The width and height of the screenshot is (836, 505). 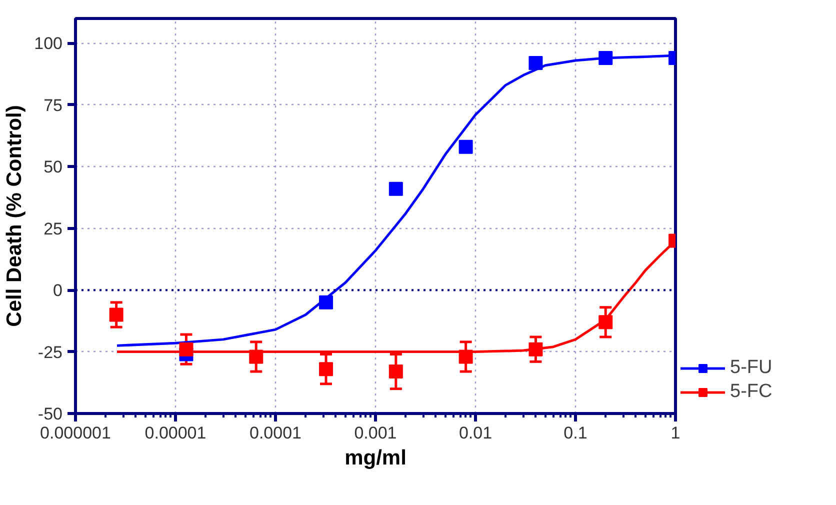 I want to click on x-tick-label: 1, so click(x=675, y=433).